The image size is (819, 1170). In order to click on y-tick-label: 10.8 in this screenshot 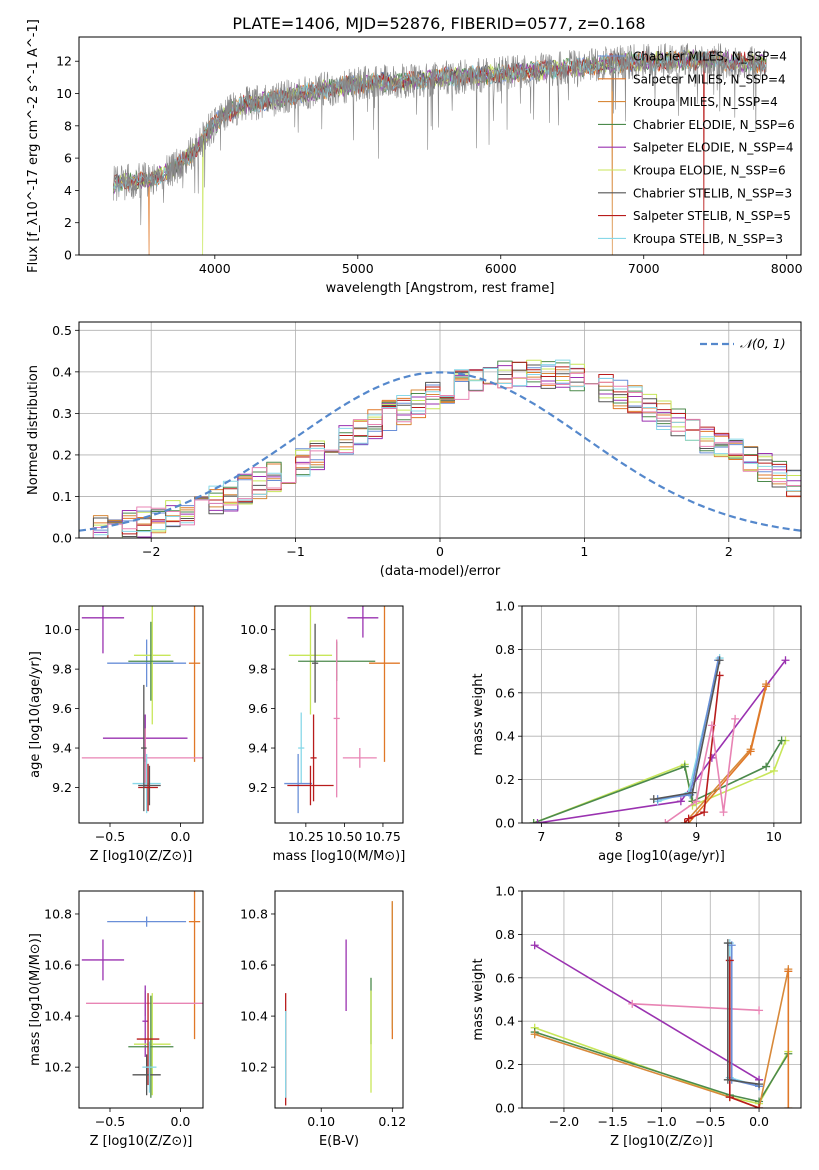, I will do `click(58, 913)`.